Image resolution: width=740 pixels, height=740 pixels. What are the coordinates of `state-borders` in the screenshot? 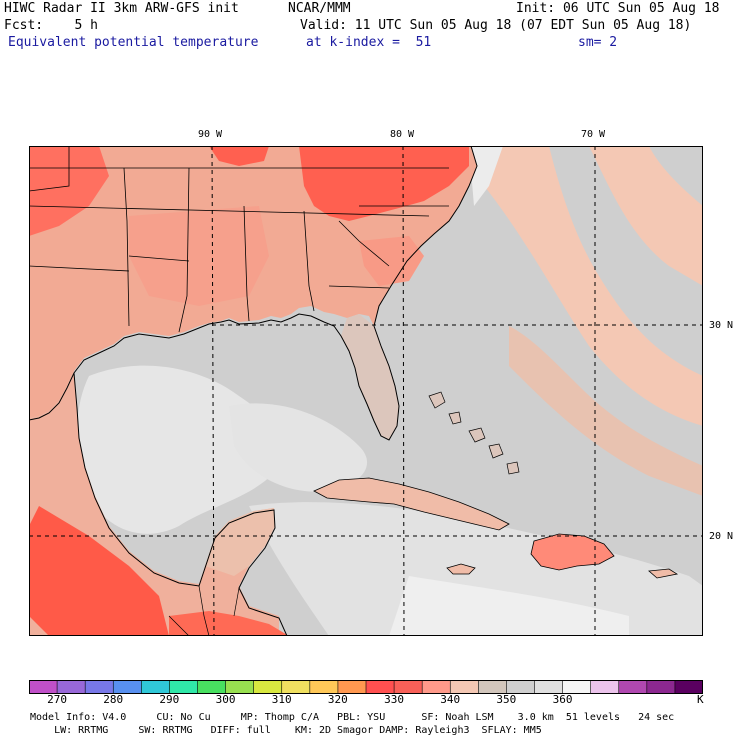 It's located at (239, 239).